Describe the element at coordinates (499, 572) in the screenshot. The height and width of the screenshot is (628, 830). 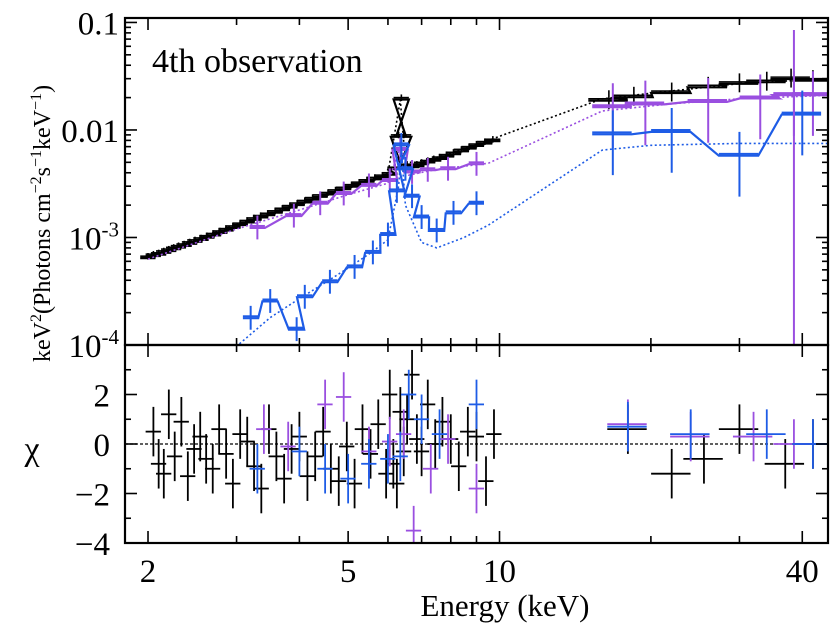
I see `x-tick-label: 10` at that location.